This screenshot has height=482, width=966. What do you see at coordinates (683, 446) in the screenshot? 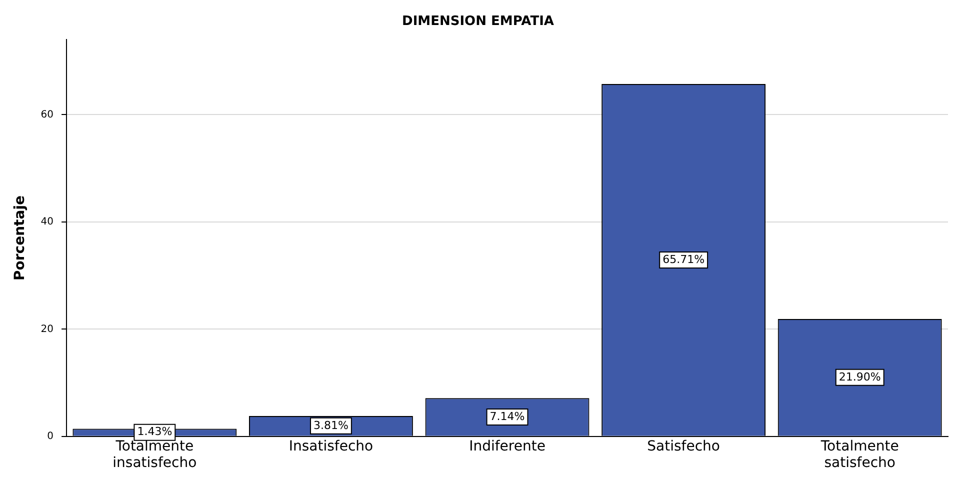
I see `x-tick-label: Satisfecho` at bounding box center [683, 446].